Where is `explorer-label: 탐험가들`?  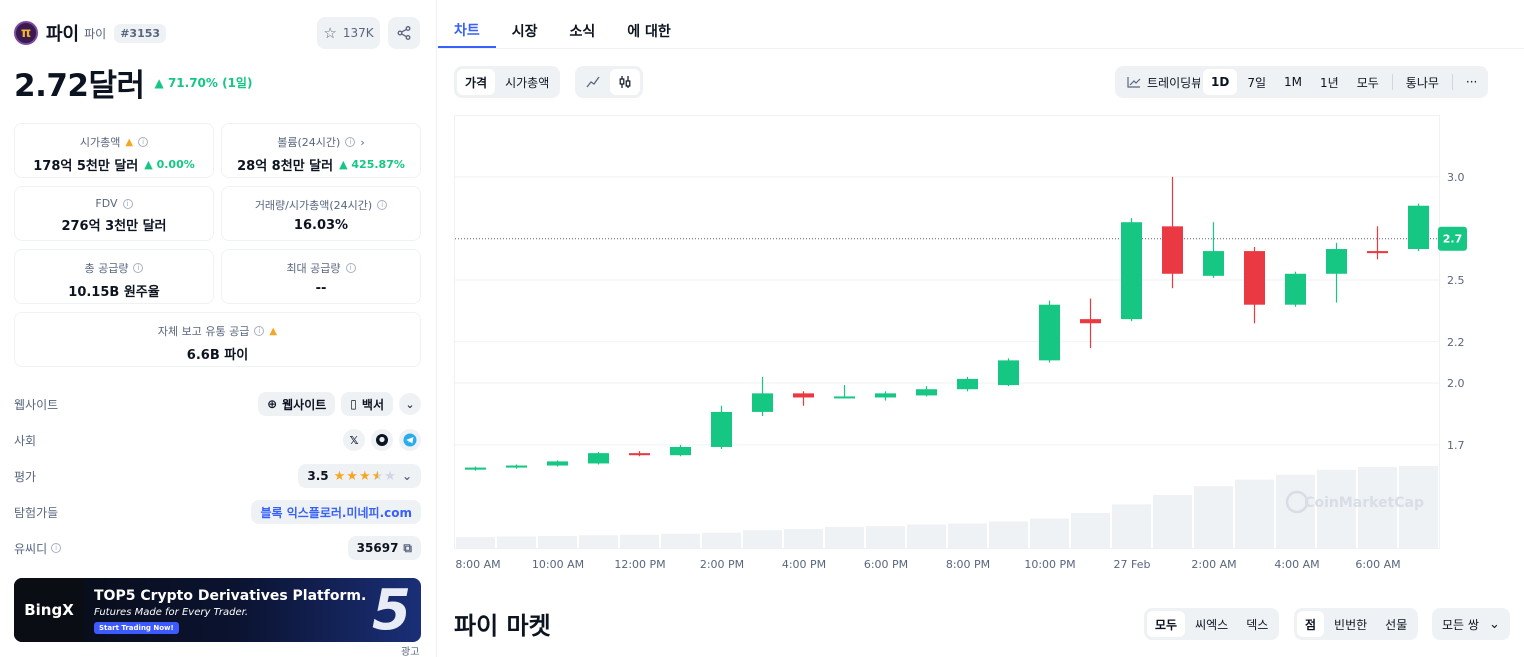
explorer-label: 탐험가들 is located at coordinates (36, 512).